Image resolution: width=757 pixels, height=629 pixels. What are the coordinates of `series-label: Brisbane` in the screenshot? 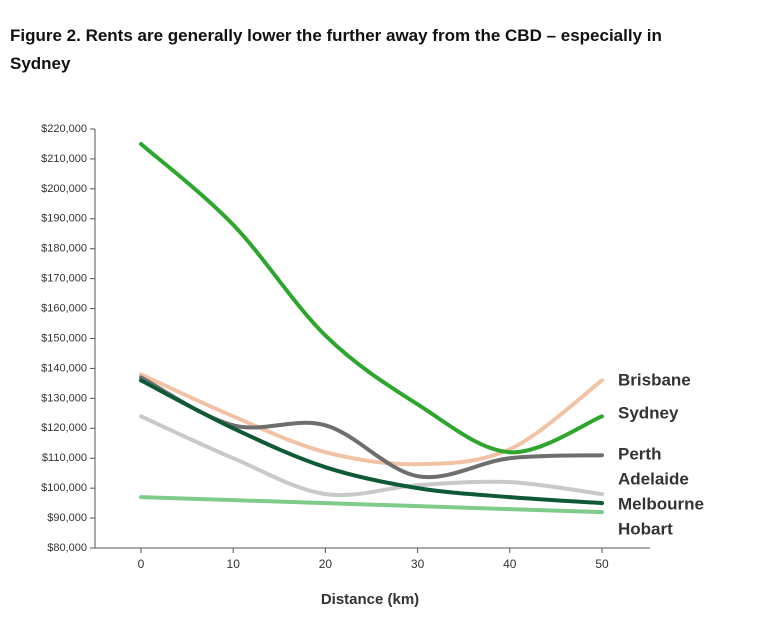 It's located at (654, 379).